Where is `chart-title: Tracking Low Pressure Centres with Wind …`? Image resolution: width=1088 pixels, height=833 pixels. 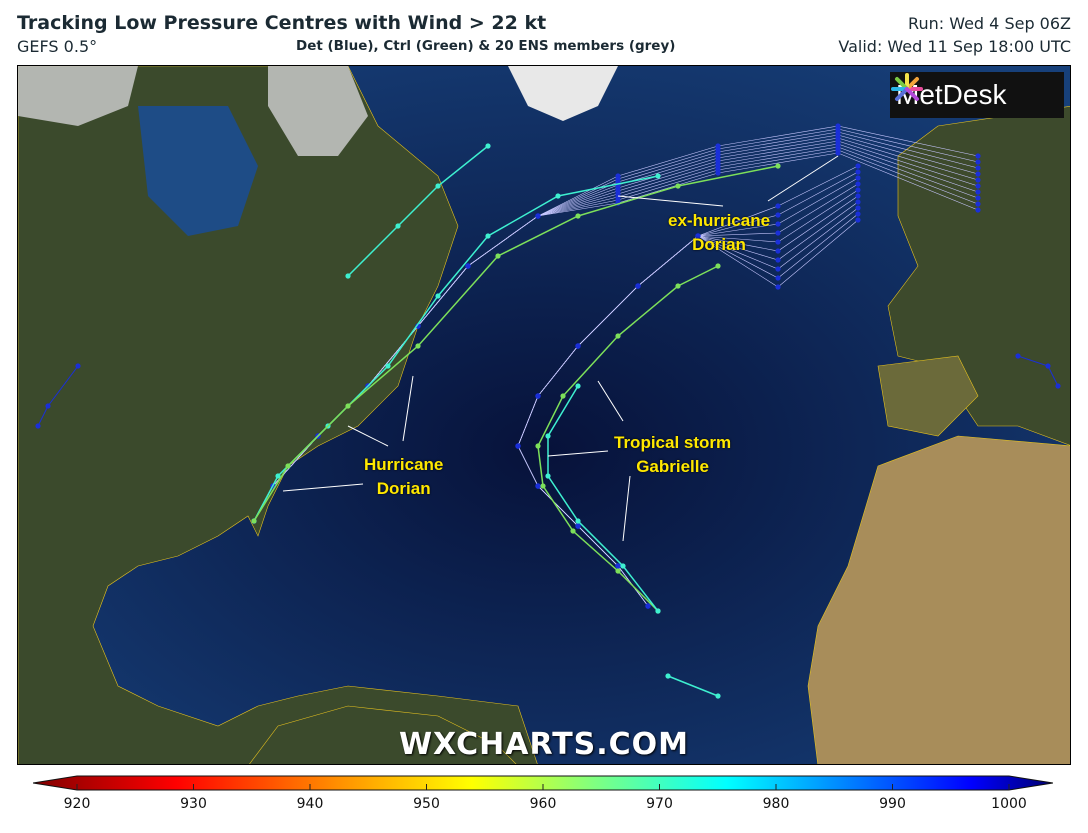
chart-title: Tracking Low Pressure Centres with Wind … is located at coordinates (282, 23).